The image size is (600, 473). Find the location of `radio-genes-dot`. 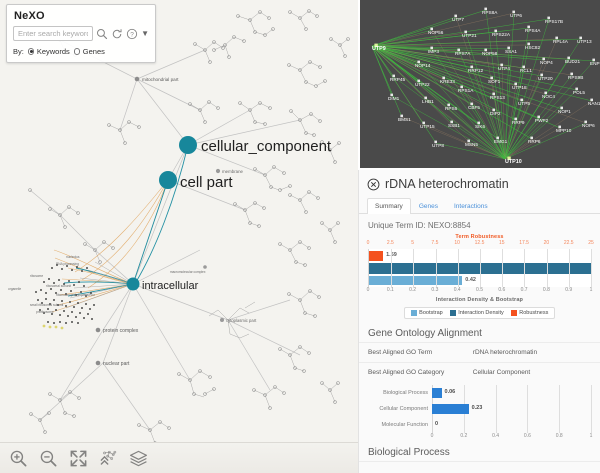

radio-genes-dot is located at coordinates (77, 51).